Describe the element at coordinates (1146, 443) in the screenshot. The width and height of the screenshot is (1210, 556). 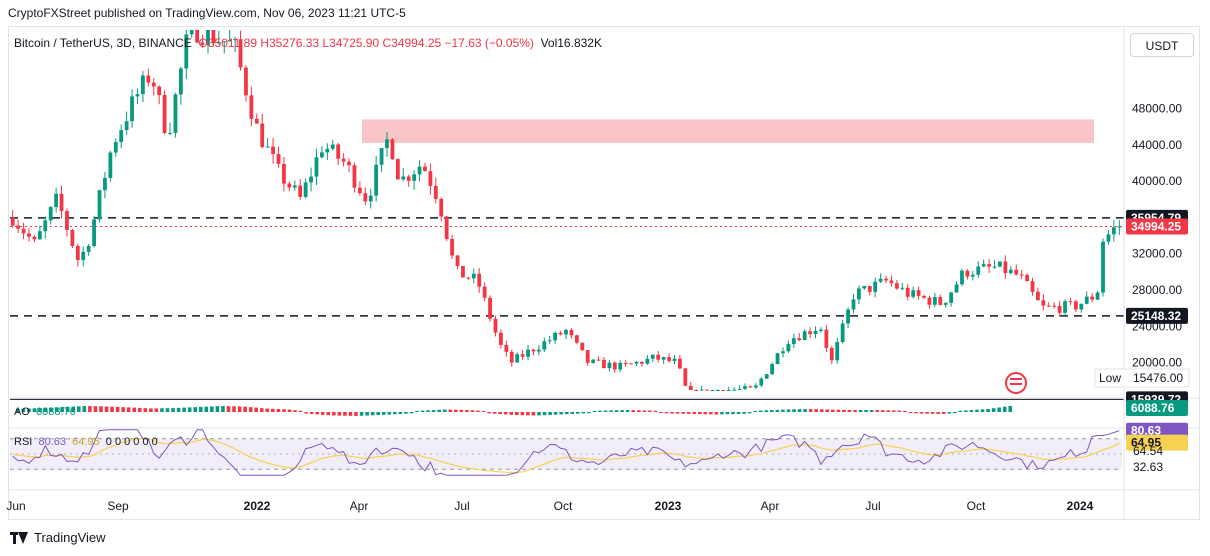
I see `rsi-ma-label: 64.95` at that location.